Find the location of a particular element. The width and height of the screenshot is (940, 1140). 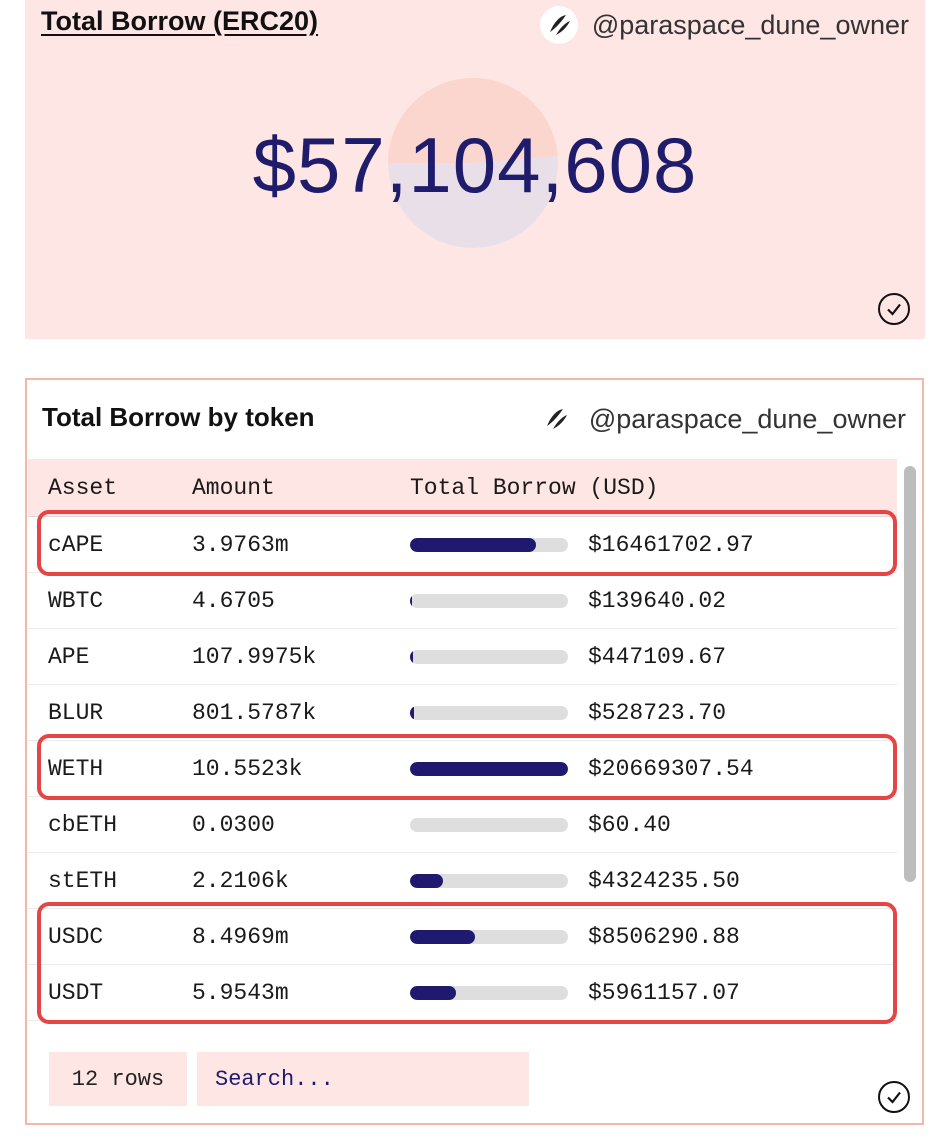

table-card-owner: @paraspace_dune_owner is located at coordinates (721, 419).